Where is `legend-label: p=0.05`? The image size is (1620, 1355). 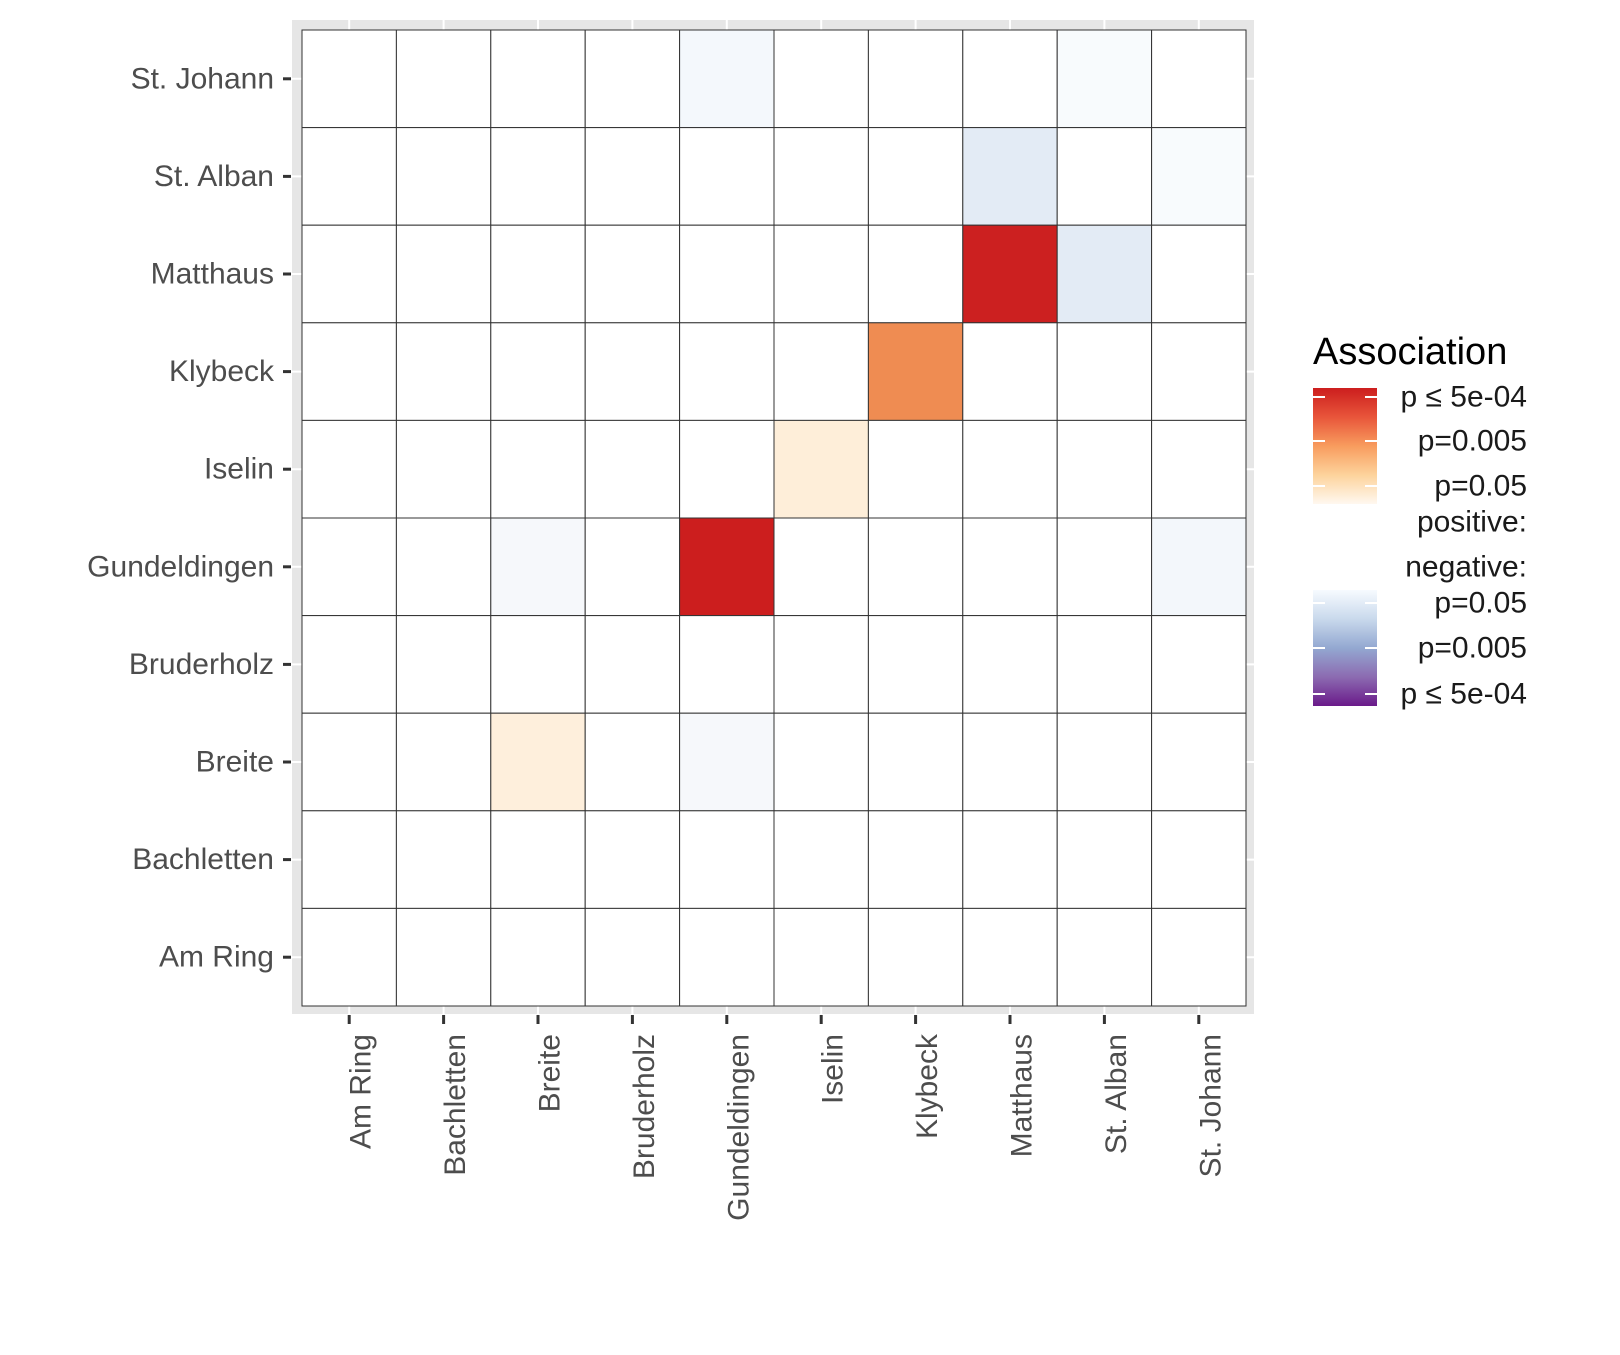 legend-label: p=0.05 is located at coordinates (1480, 486).